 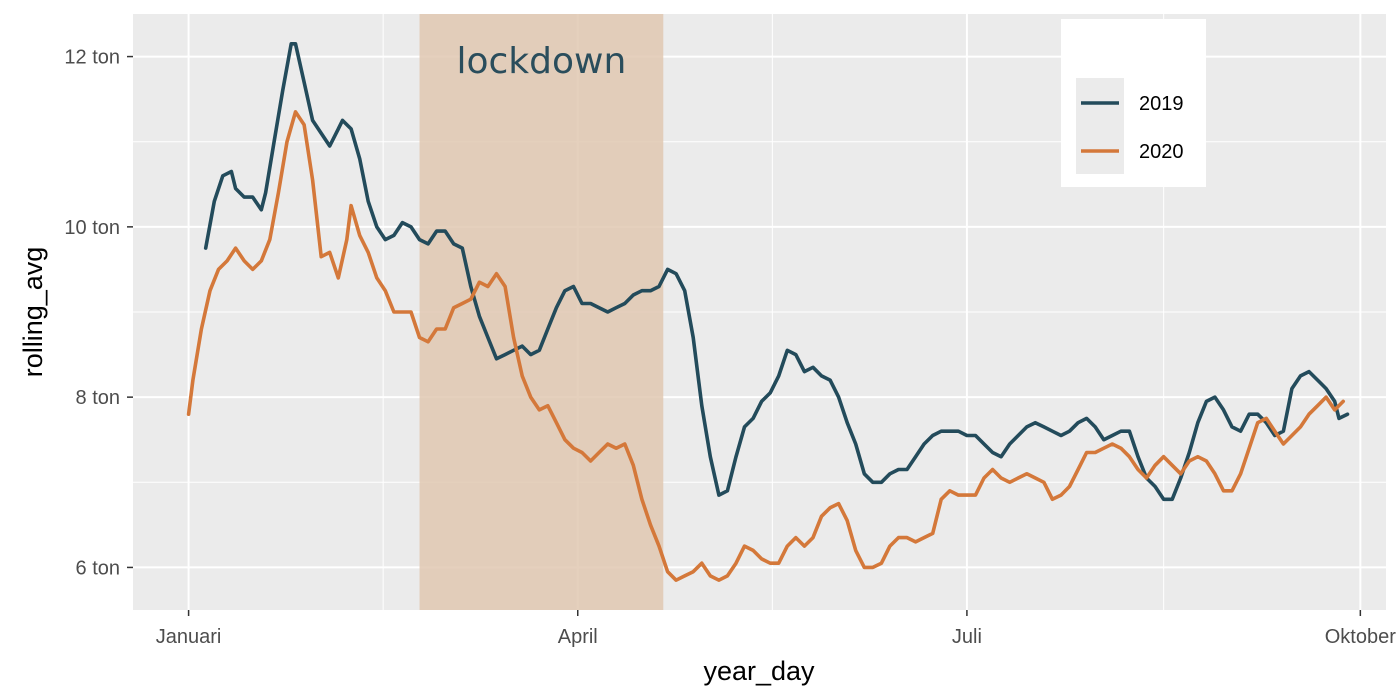 What do you see at coordinates (33, 312) in the screenshot?
I see `y-axis-title: rolling_avg` at bounding box center [33, 312].